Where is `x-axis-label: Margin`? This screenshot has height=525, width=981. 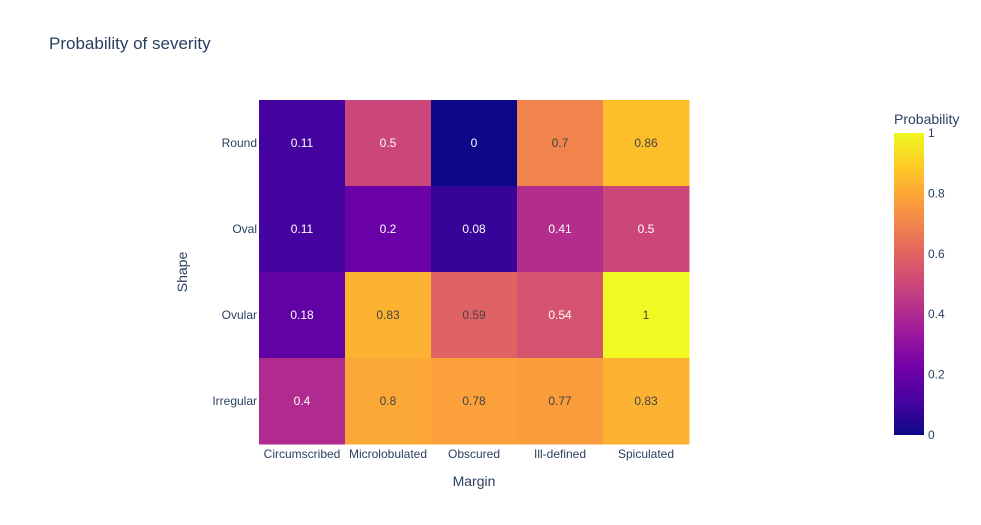 x-axis-label: Margin is located at coordinates (474, 481).